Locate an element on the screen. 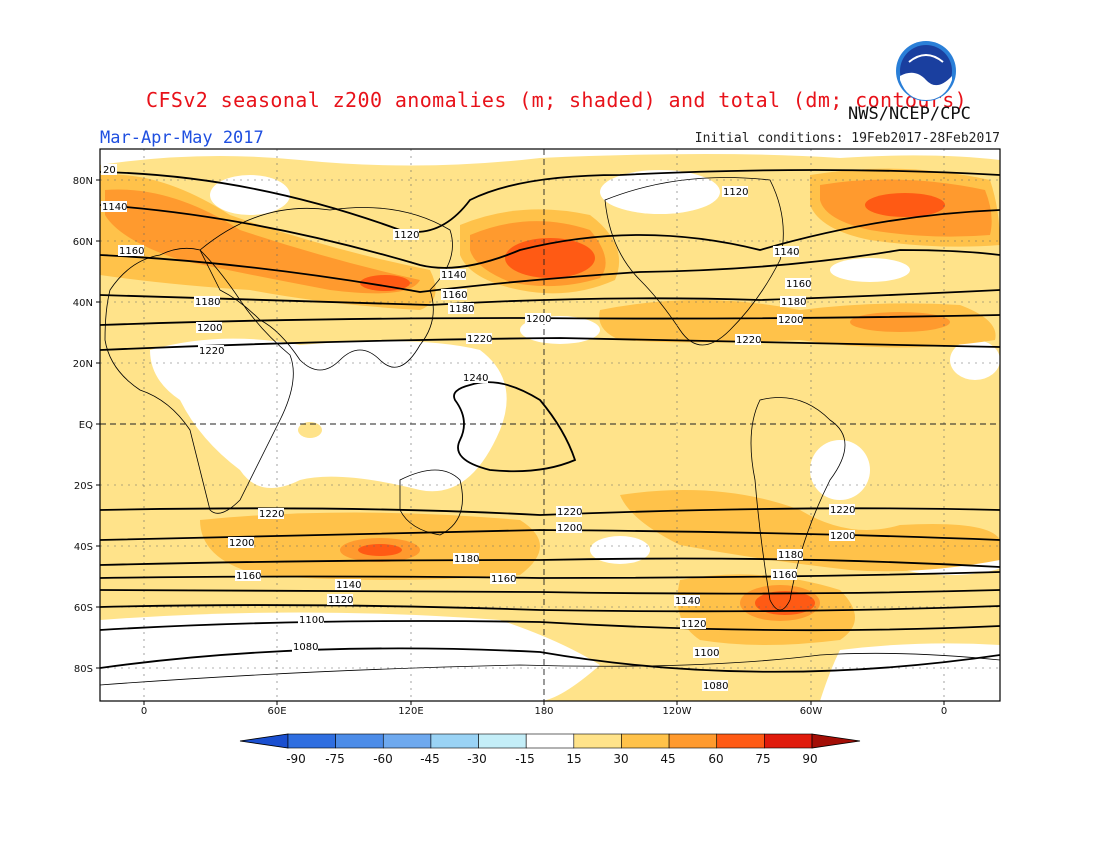  contour-1080-south is located at coordinates (550, 660).